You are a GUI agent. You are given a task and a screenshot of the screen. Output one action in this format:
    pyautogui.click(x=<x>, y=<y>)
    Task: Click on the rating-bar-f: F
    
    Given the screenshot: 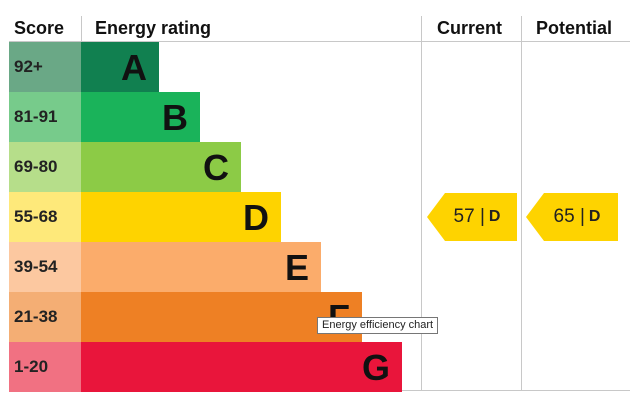 What is the action you would take?
    pyautogui.click(x=221, y=317)
    